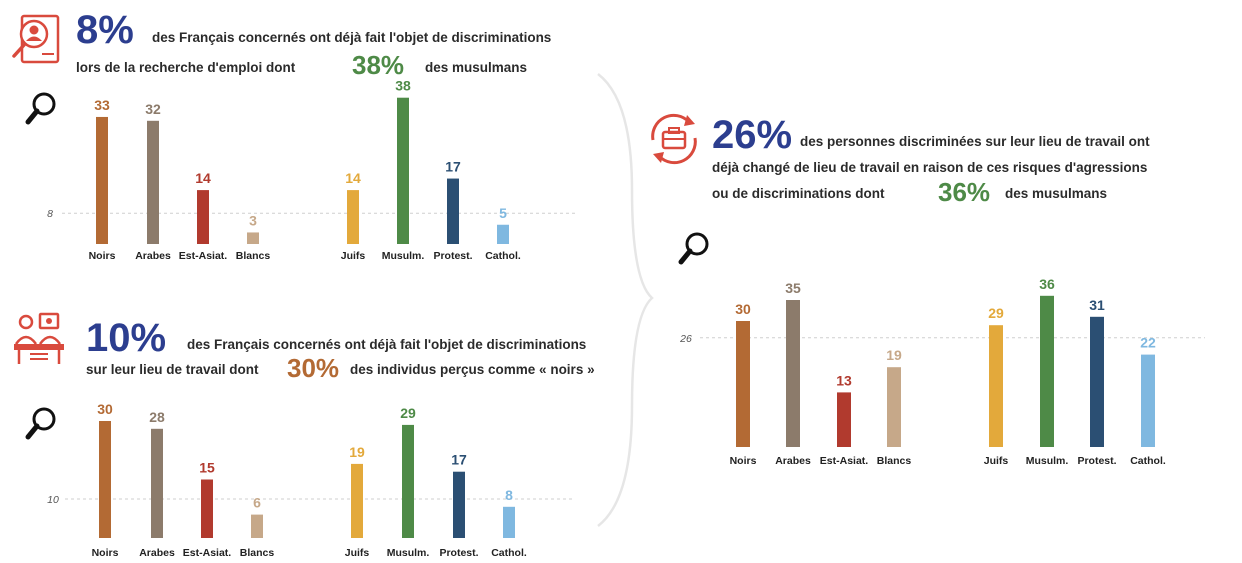  Describe the element at coordinates (472, 369) in the screenshot. I see `block2-line2-tail: des individus perçus comme « noirs »` at that location.